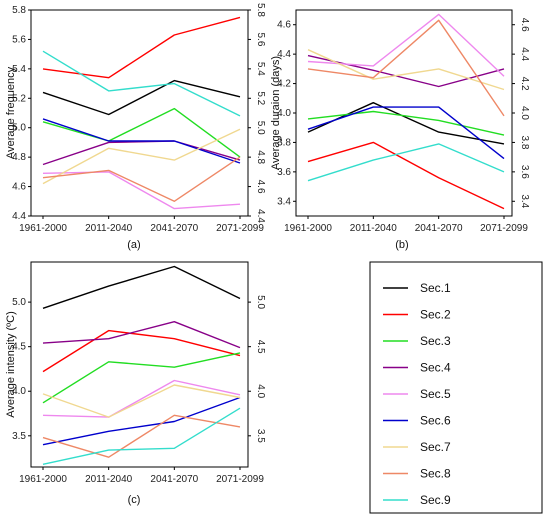  Describe the element at coordinates (19, 98) in the screenshot. I see `y-tick-label-left: 5.2` at that location.